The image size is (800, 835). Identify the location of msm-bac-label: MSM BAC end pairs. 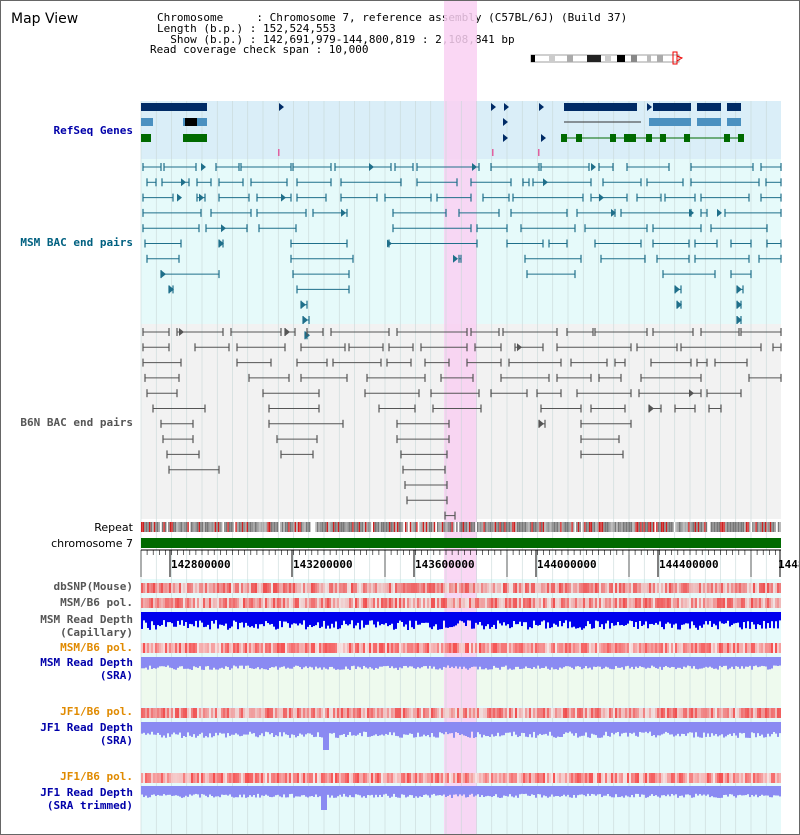
(76, 242).